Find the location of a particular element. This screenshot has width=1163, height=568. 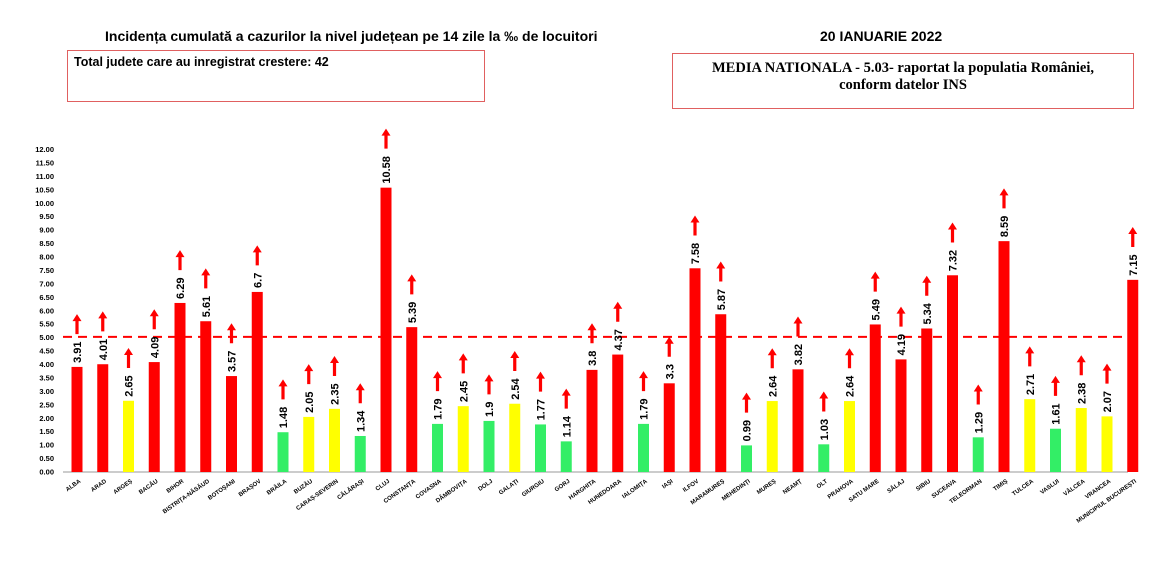

category-label: DOLJ is located at coordinates (486, 486).